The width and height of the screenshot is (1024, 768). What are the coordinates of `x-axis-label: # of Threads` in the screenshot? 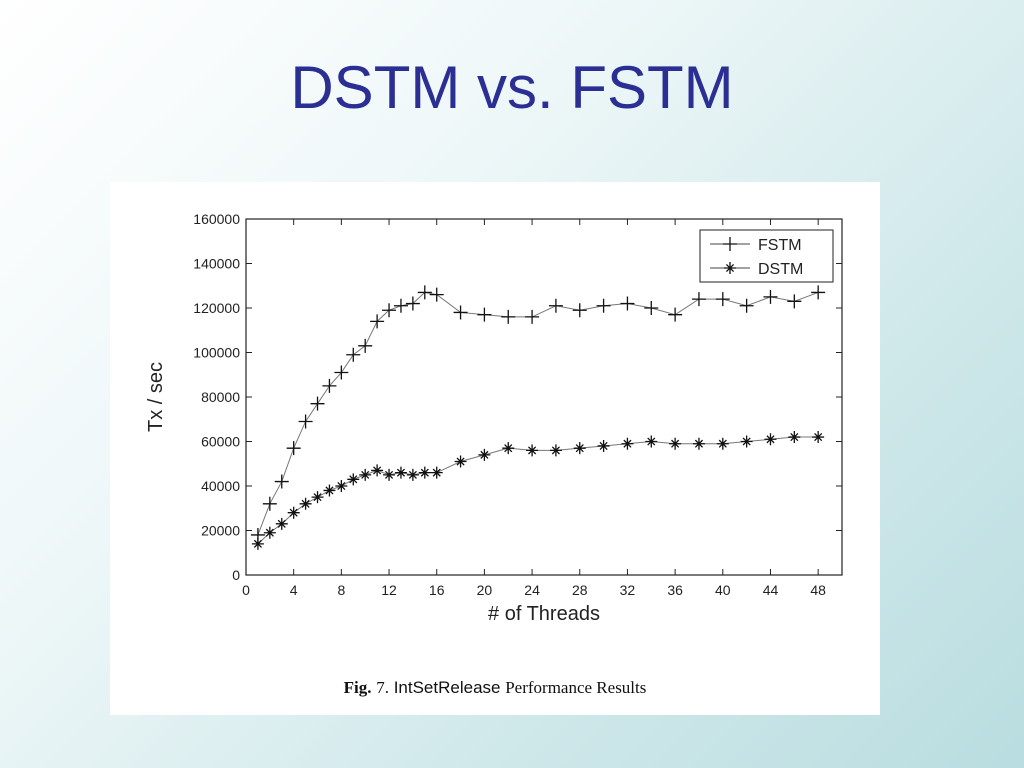 It's located at (544, 614).